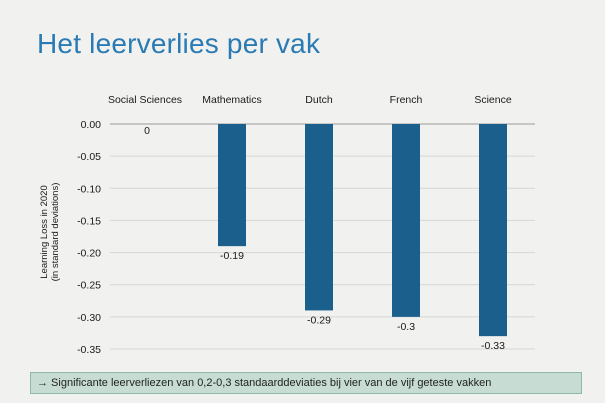 This screenshot has height=403, width=605. What do you see at coordinates (232, 256) in the screenshot?
I see `bar-value-label: -0.19` at bounding box center [232, 256].